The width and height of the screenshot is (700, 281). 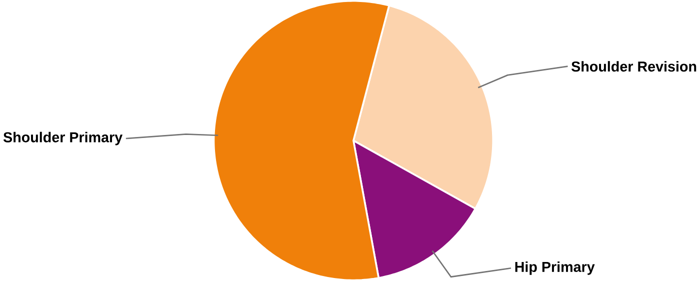 What do you see at coordinates (555, 268) in the screenshot?
I see `slice-label: Hip Primary` at bounding box center [555, 268].